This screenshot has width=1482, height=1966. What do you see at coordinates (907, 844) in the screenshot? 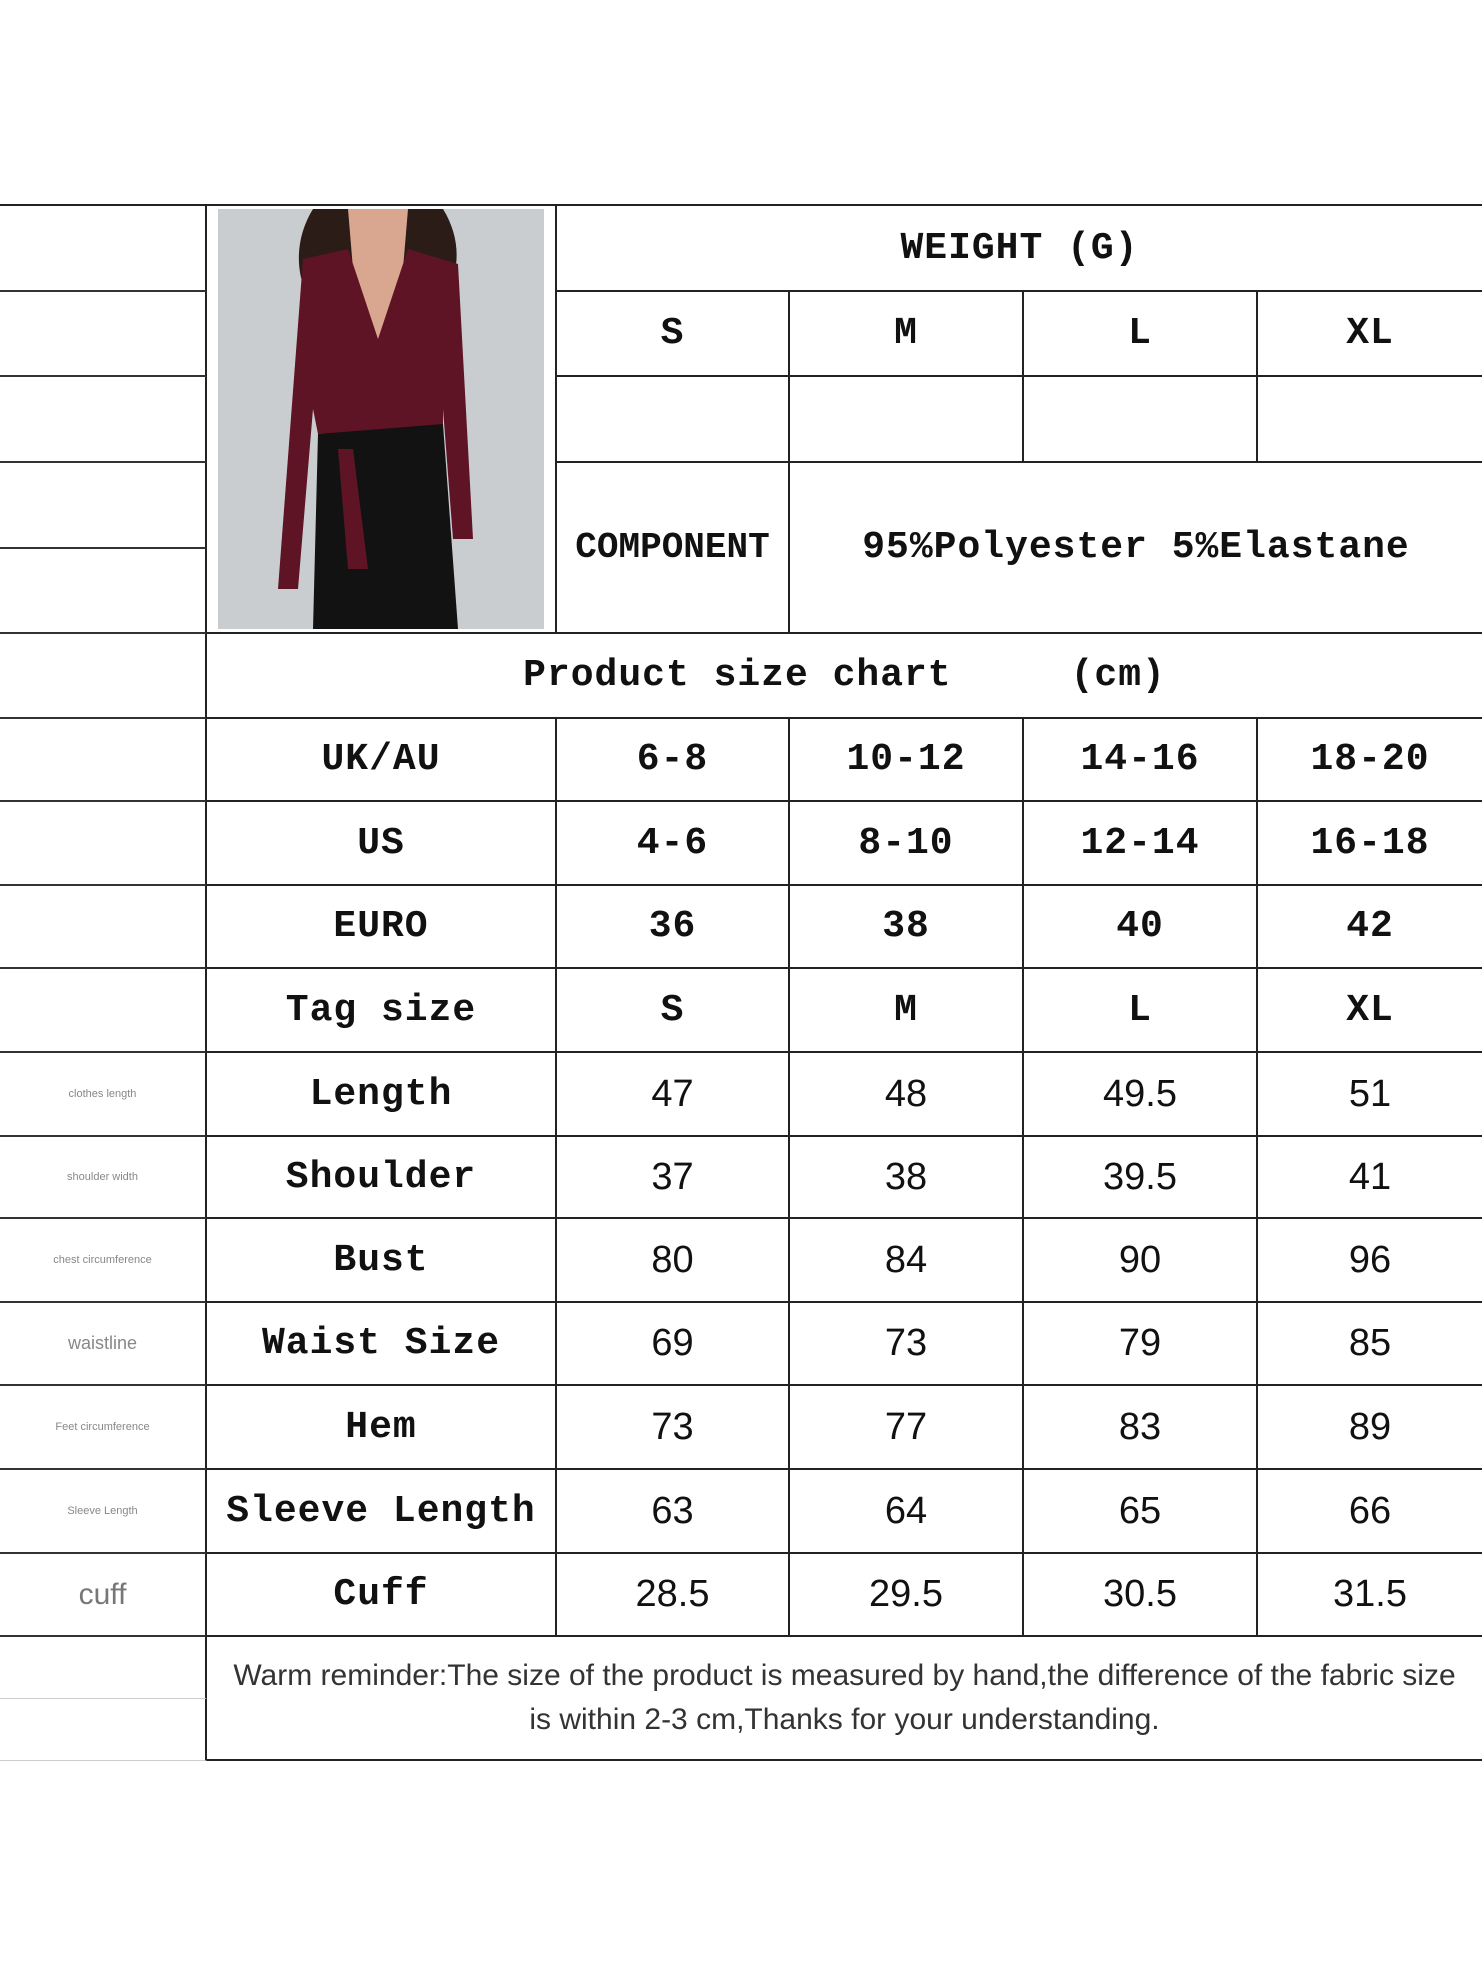
I see `size-value: 8-10` at bounding box center [907, 844].